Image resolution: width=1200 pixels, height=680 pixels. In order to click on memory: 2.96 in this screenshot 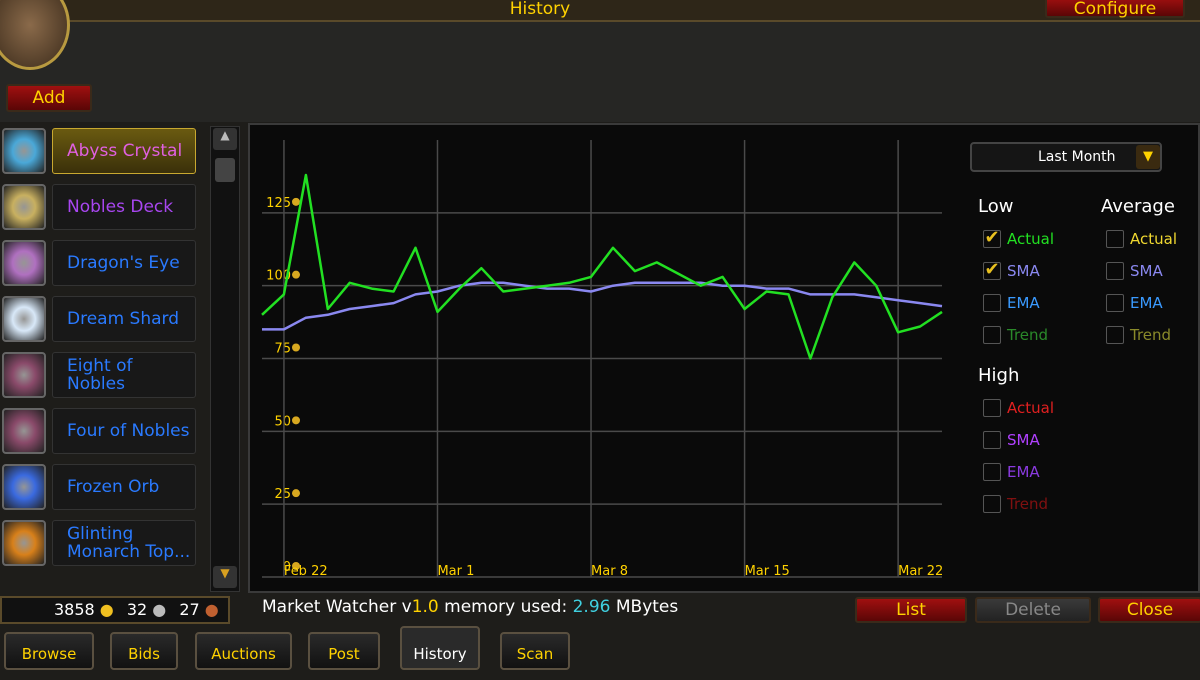, I will do `click(591, 607)`.